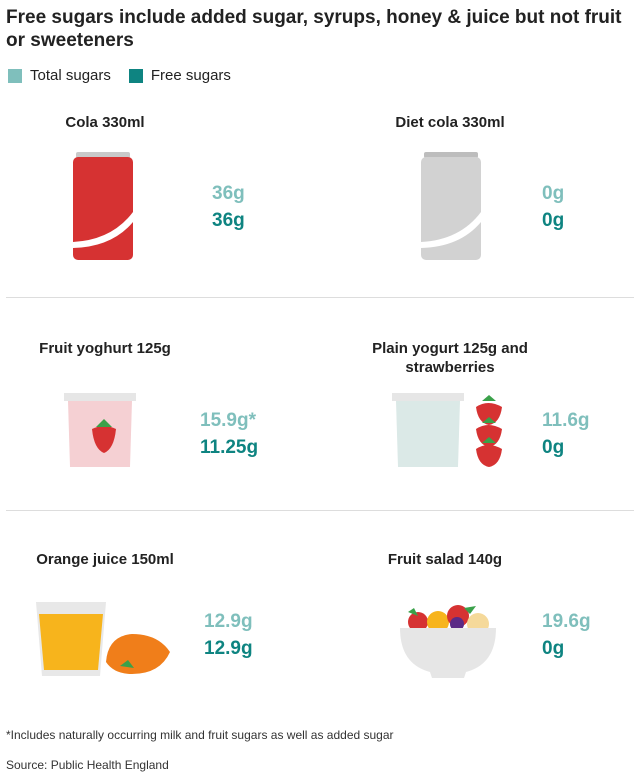 Image resolution: width=640 pixels, height=779 pixels. I want to click on total-sugars-value: 19.6g, so click(566, 621).